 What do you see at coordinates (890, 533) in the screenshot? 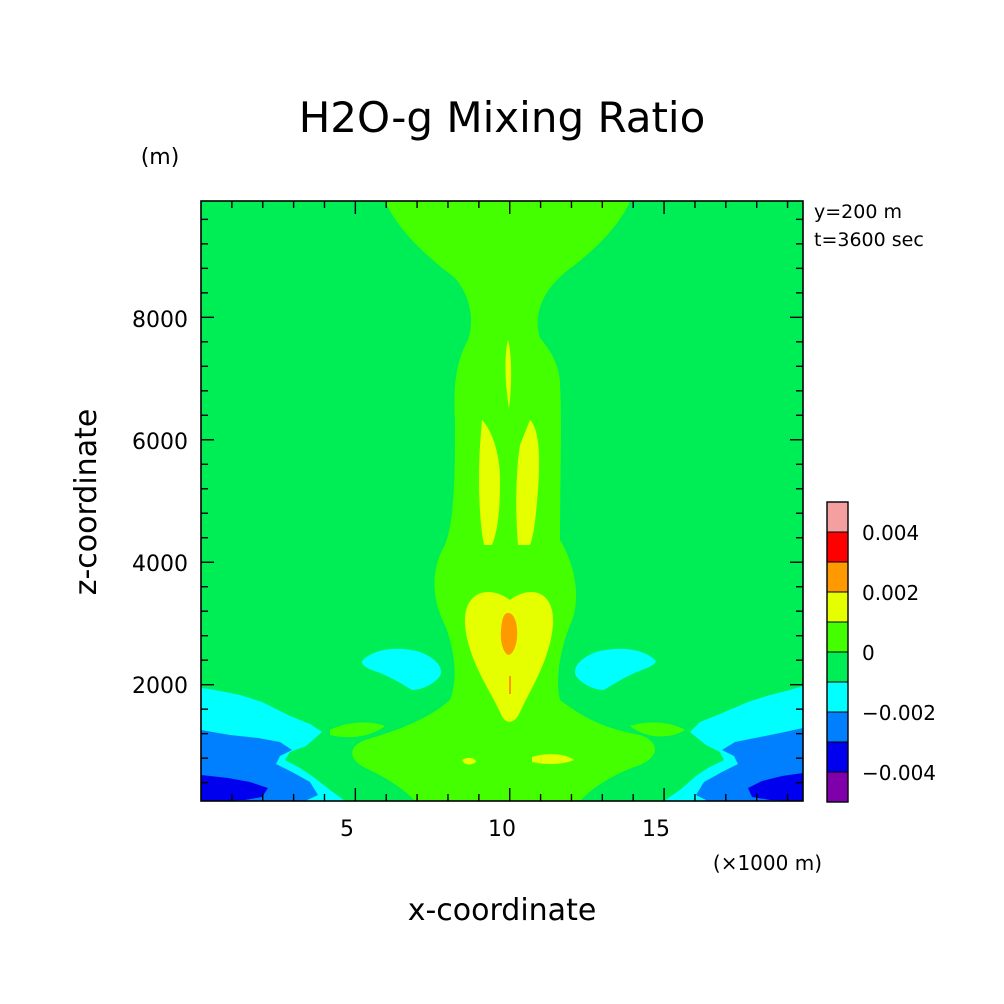
I see `colorbar-label: 0.004` at bounding box center [890, 533].